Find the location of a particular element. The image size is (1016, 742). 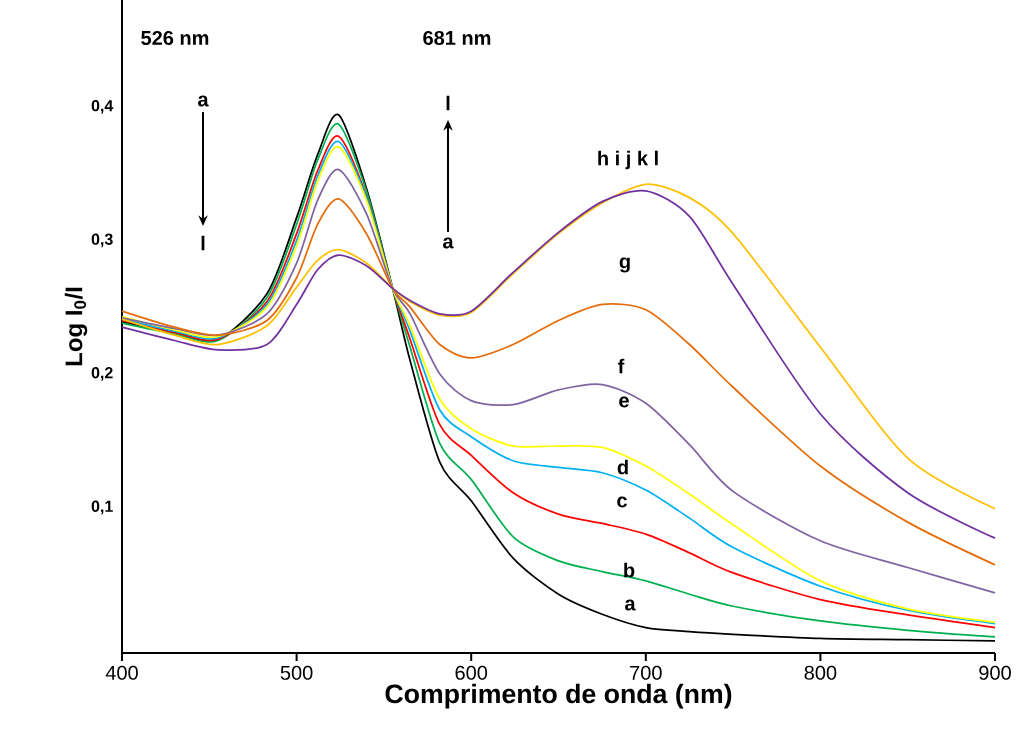

x-tick-label: 800 is located at coordinates (820, 672).